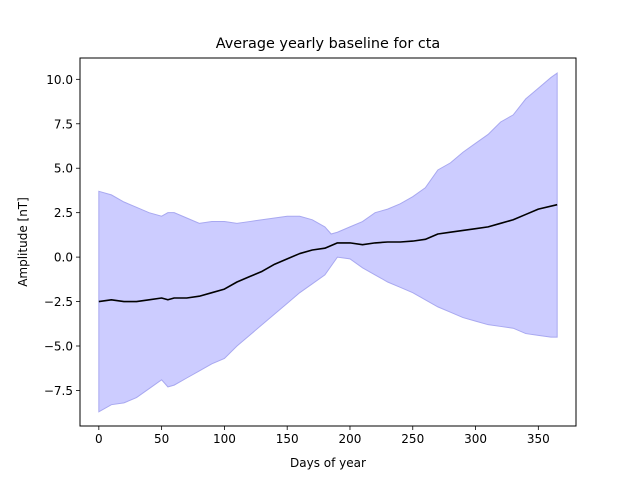 Image resolution: width=640 pixels, height=480 pixels. Describe the element at coordinates (328, 44) in the screenshot. I see `chart-title: Average yearly baseline for cta` at that location.